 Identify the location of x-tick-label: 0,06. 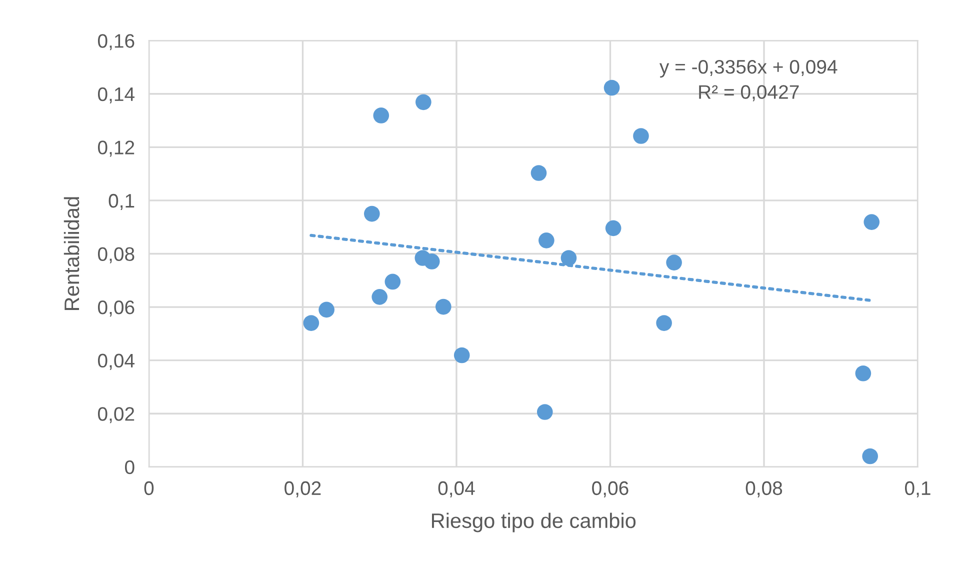
(610, 489).